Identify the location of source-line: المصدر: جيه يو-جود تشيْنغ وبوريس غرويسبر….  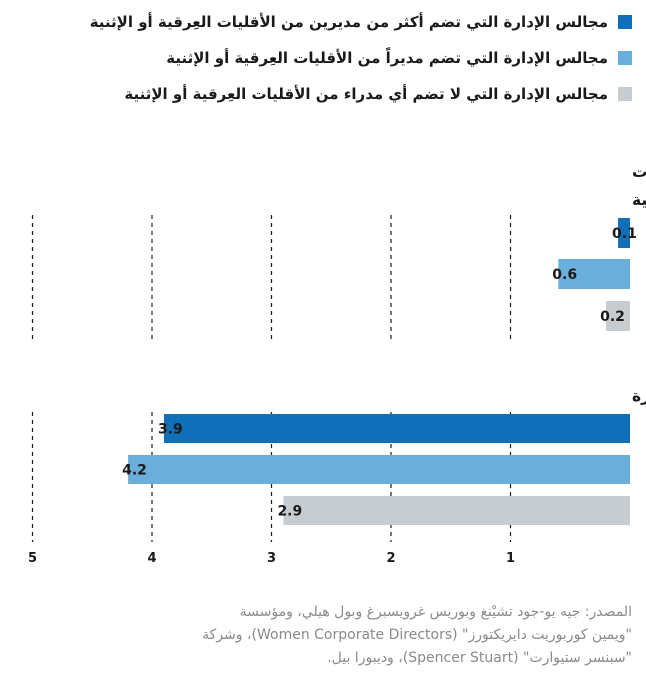
(435, 612).